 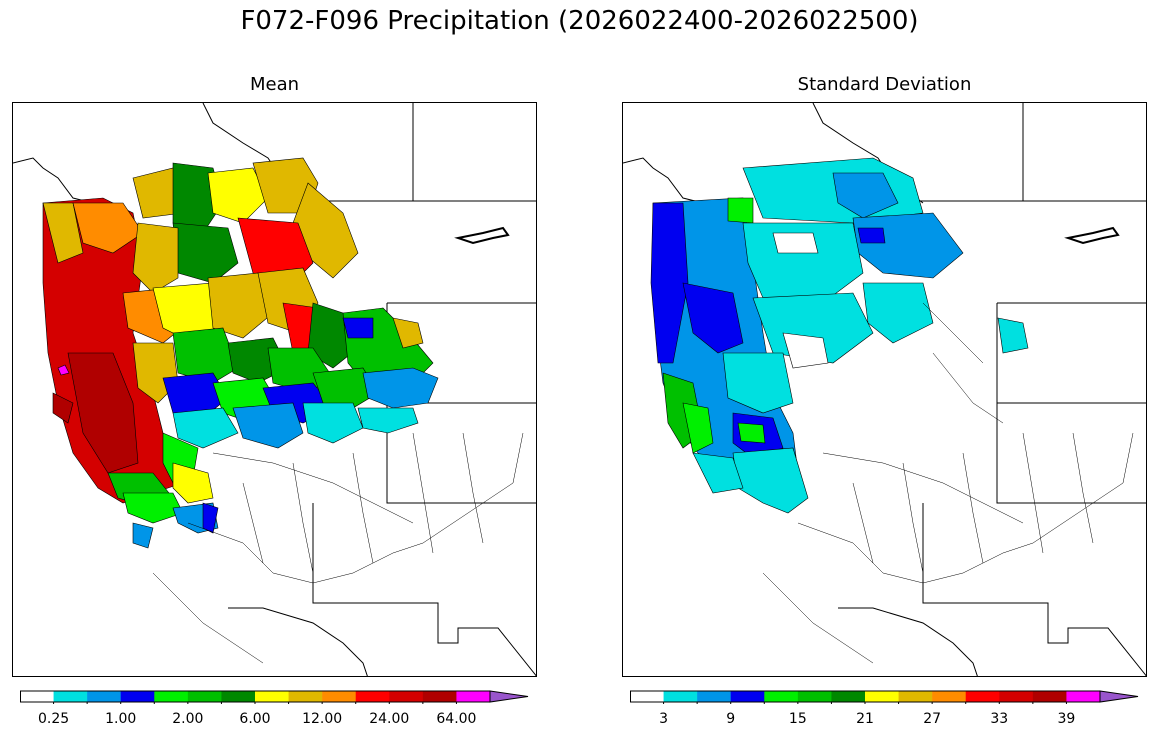 I want to click on stddev-colorbar-tick-label: 9, so click(x=731, y=719).